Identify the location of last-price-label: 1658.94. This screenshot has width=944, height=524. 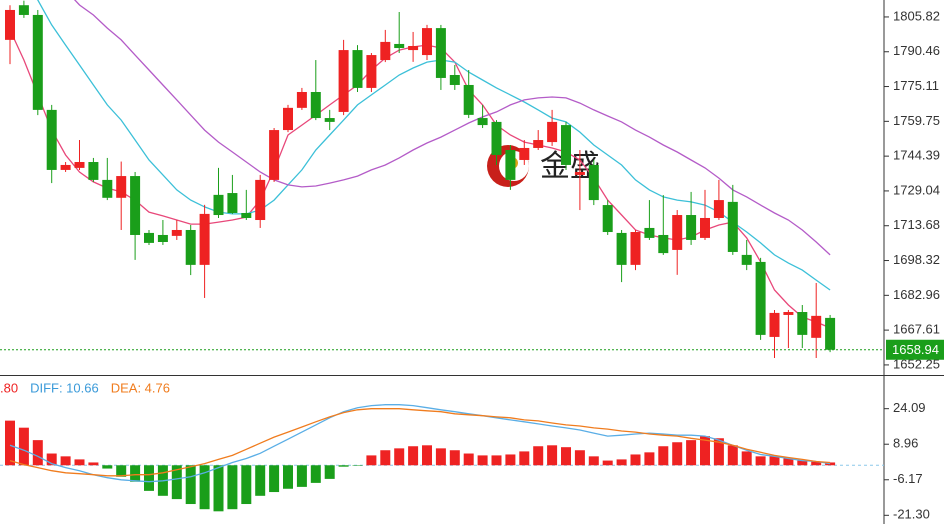
(915, 349).